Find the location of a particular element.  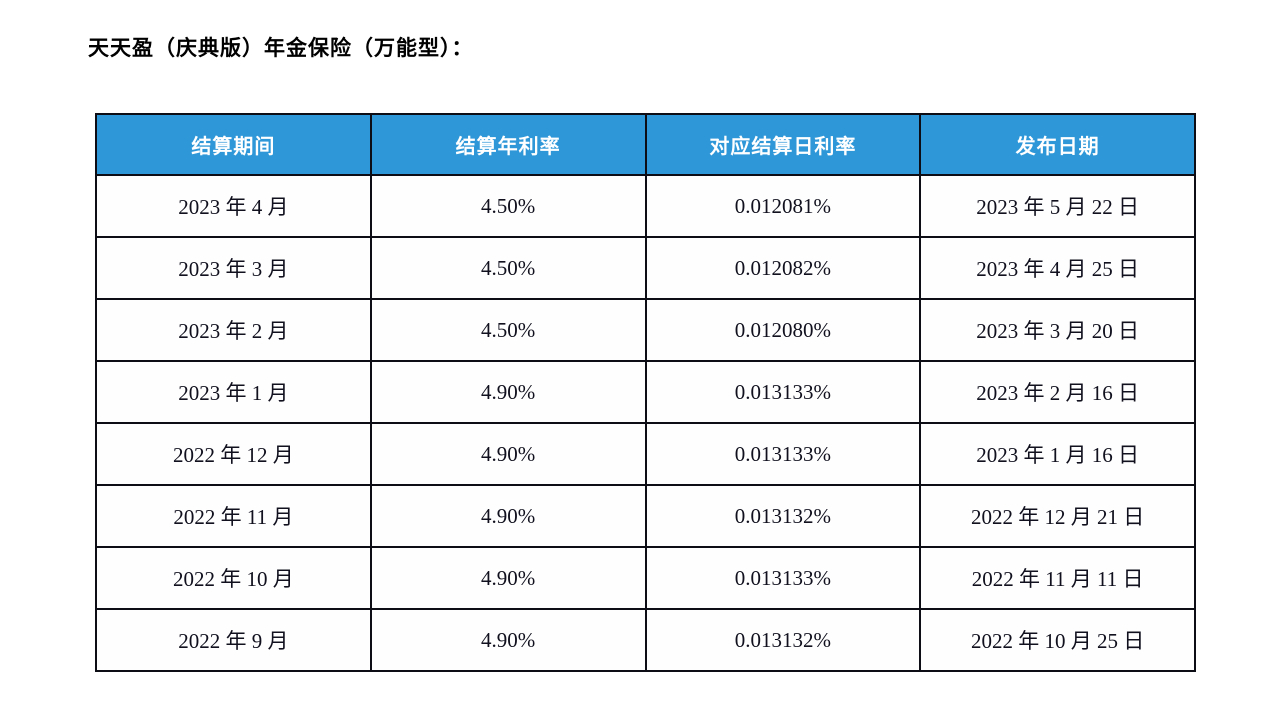

cell-period: 2023 年 1 月 is located at coordinates (233, 392).